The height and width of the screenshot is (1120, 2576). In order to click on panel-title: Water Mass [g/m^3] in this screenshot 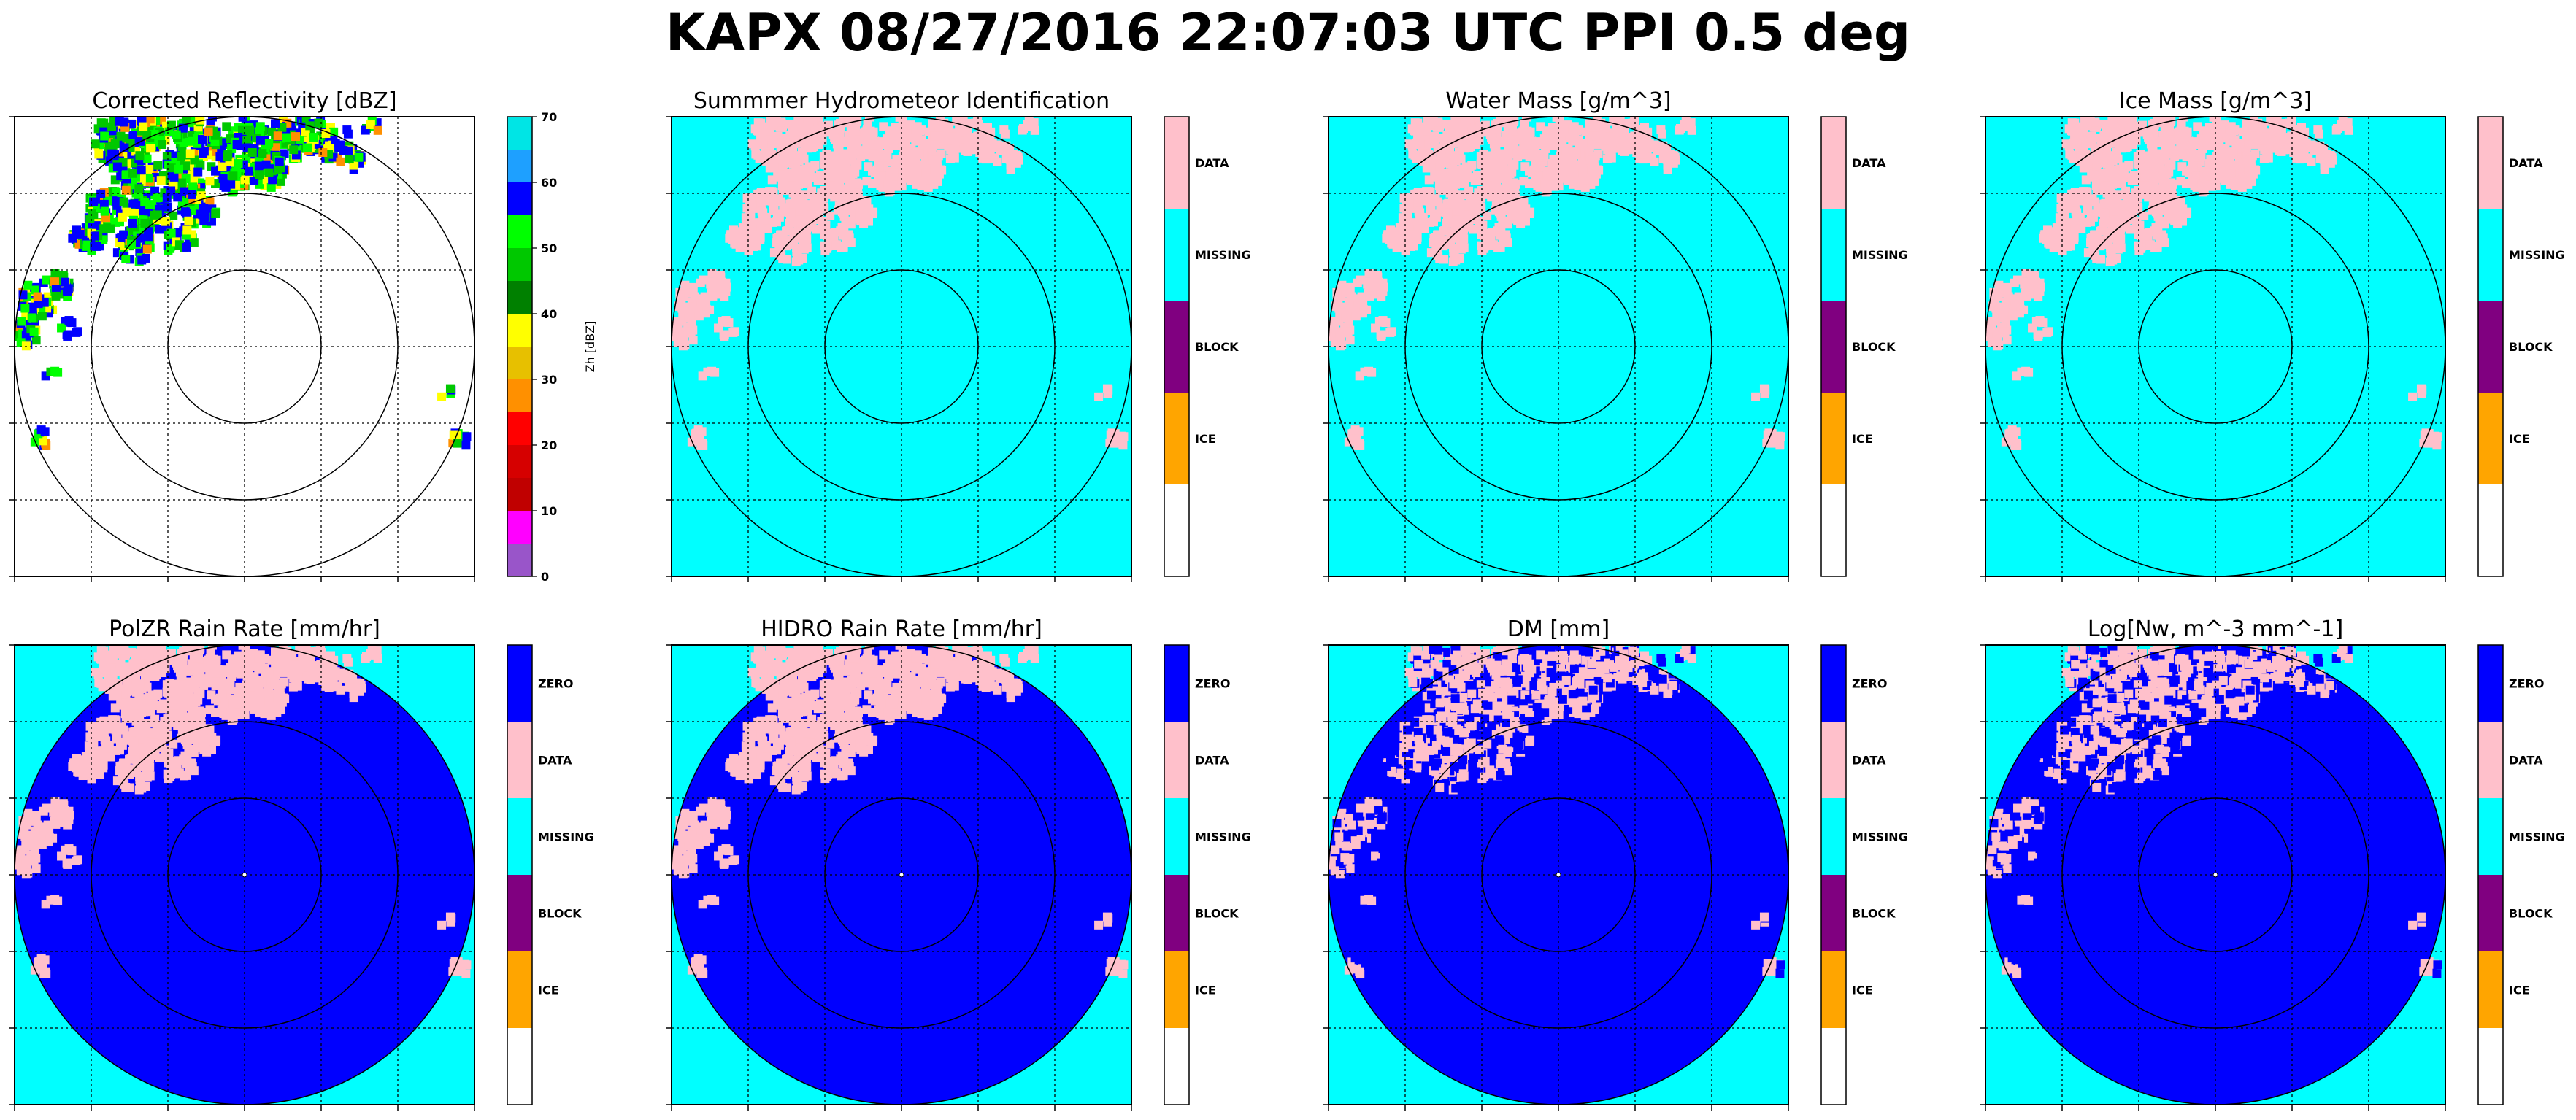, I will do `click(1558, 101)`.